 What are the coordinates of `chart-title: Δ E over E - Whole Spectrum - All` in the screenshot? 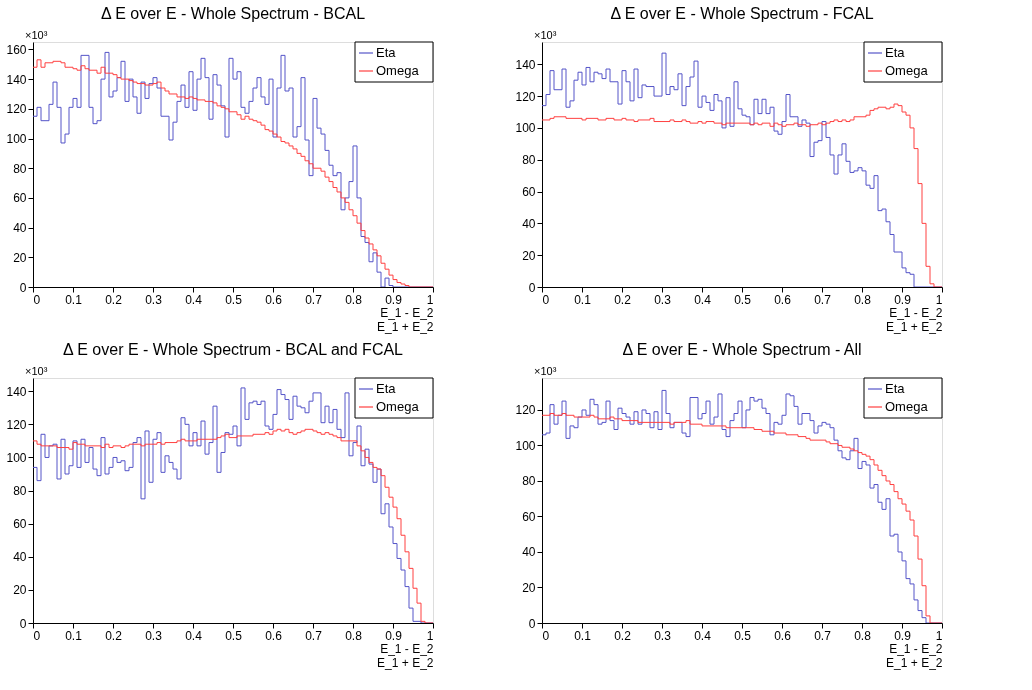 It's located at (742, 349).